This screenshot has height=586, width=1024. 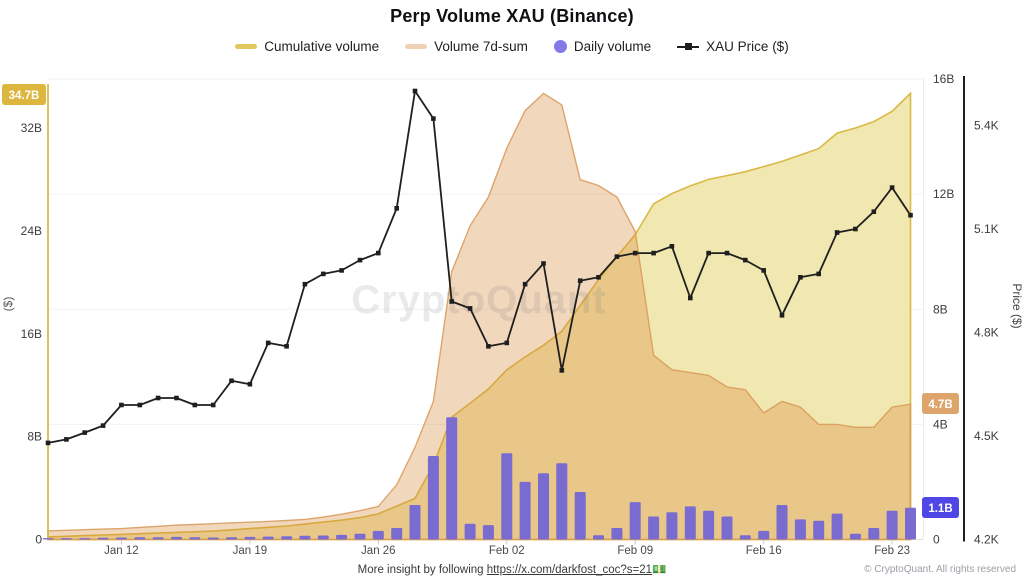 What do you see at coordinates (602, 46) in the screenshot?
I see `legend-item-daily-volume: Daily volume` at bounding box center [602, 46].